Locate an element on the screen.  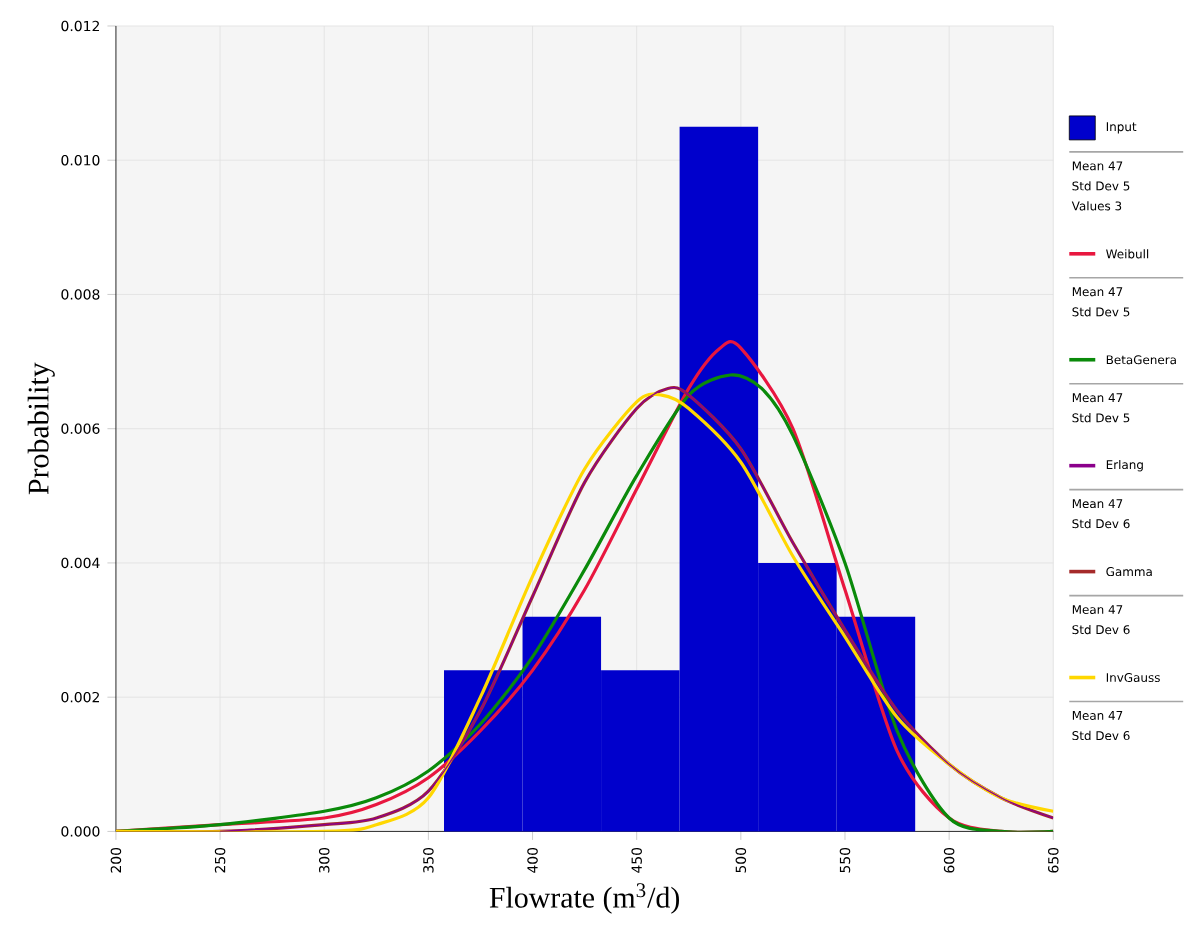
x-axis-title: Flowrate (m$^{3}$/d) is located at coordinates (584, 899).